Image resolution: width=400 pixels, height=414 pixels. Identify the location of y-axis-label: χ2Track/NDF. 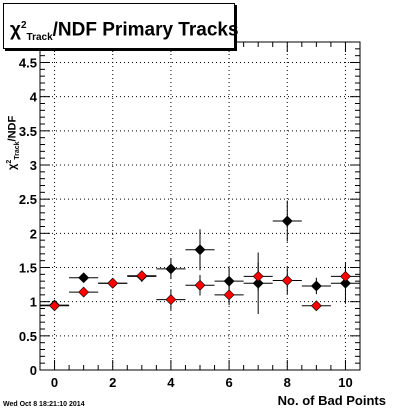
(13, 143).